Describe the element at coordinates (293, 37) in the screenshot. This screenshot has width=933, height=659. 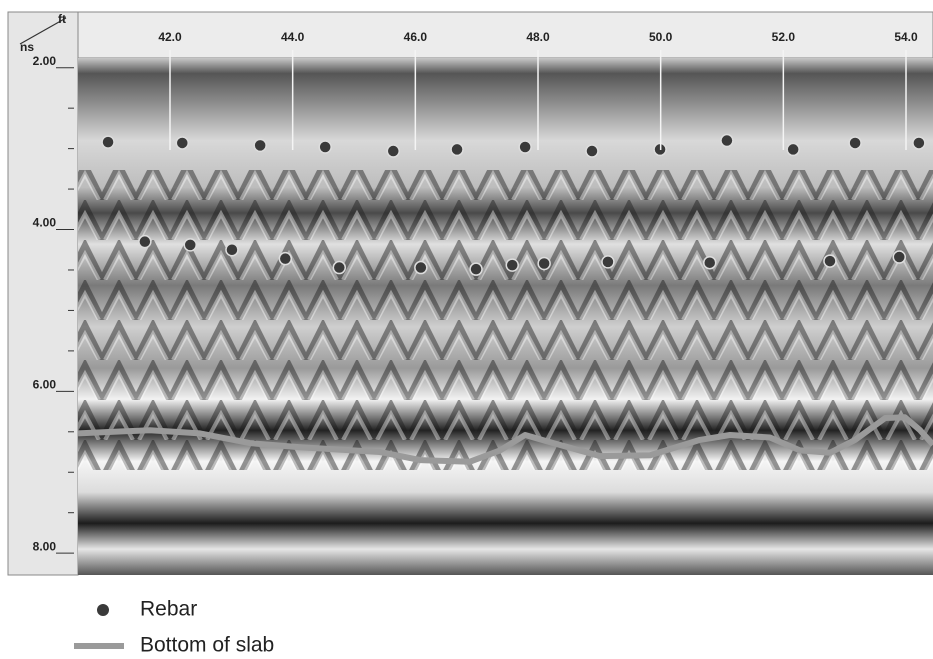
I see `x-tick-label: 44.0` at that location.